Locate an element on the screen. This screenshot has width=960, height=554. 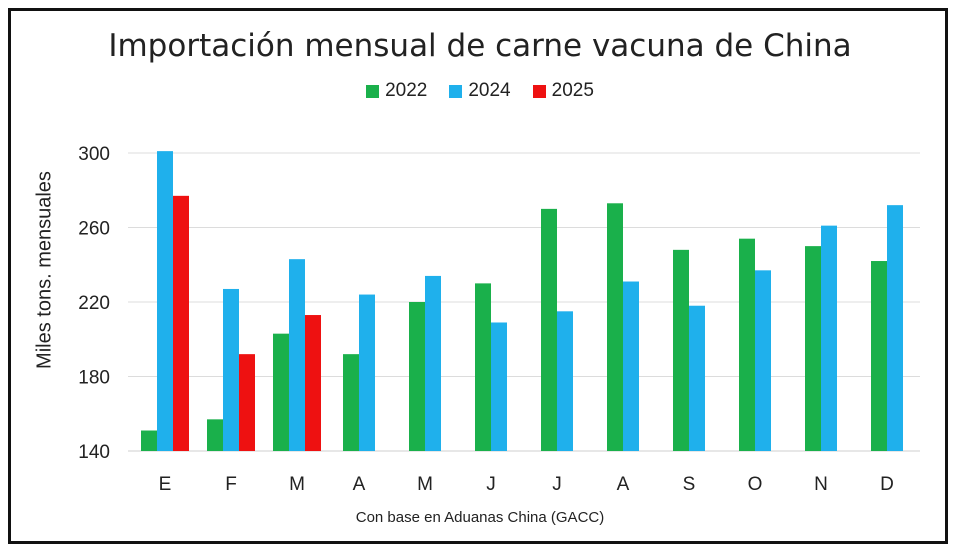
legend-swatch-2024 is located at coordinates (456, 91).